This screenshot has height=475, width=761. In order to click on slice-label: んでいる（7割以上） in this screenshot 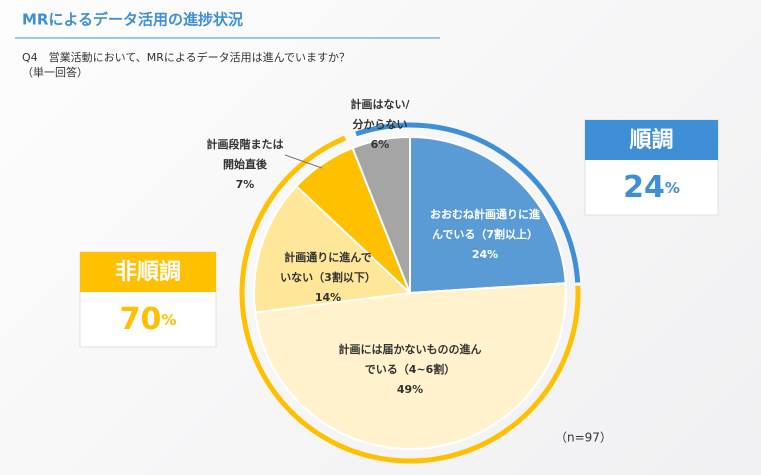, I will do `click(485, 234)`.